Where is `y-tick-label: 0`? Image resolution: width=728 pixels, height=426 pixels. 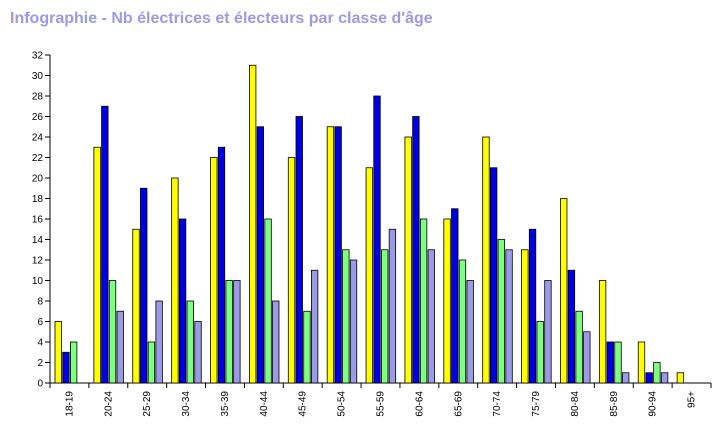 y-tick-label: 0 is located at coordinates (40, 384).